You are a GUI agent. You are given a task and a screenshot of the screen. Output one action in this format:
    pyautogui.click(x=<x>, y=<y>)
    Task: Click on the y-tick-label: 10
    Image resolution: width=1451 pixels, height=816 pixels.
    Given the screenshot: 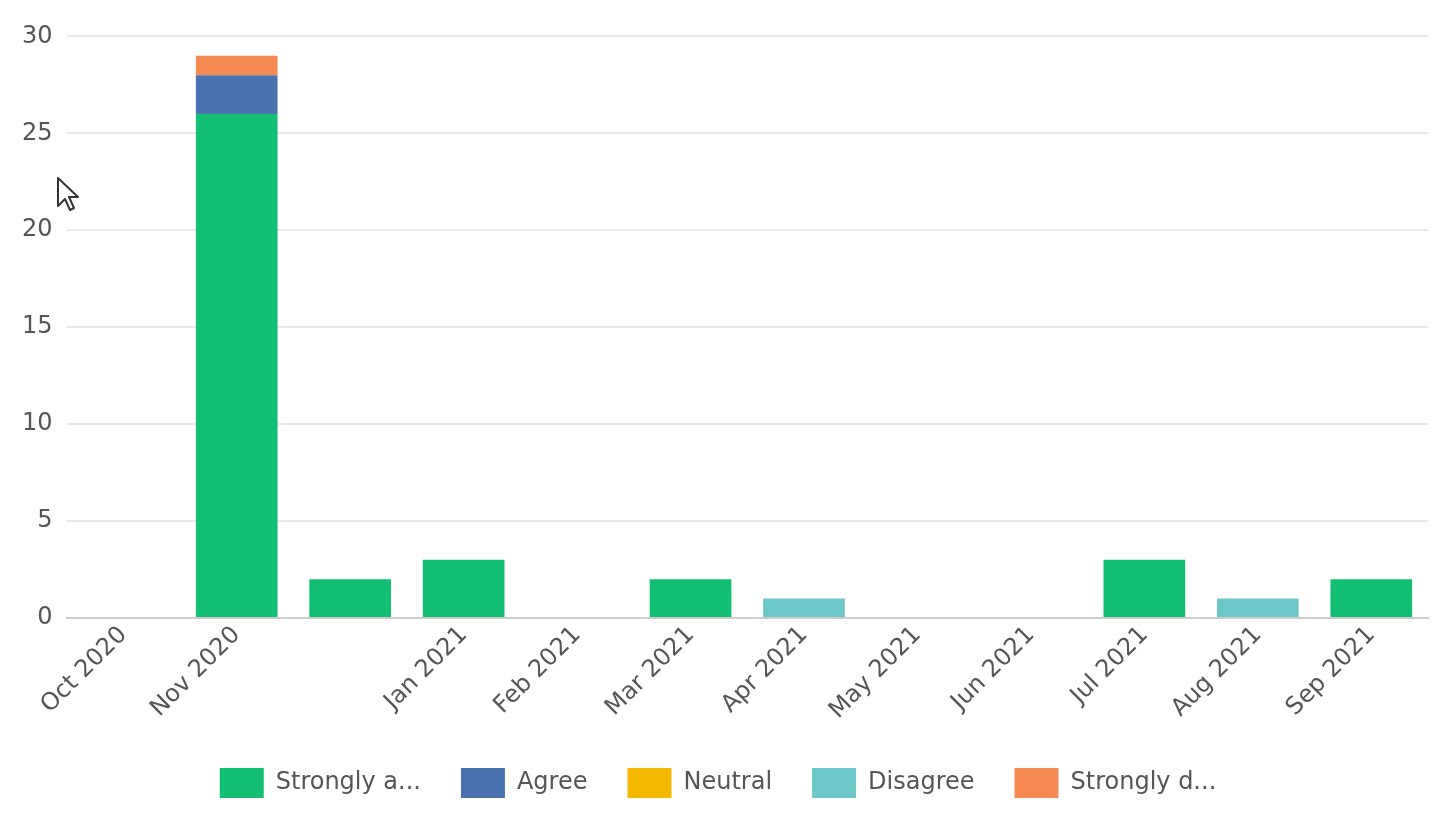 What is the action you would take?
    pyautogui.click(x=37, y=422)
    